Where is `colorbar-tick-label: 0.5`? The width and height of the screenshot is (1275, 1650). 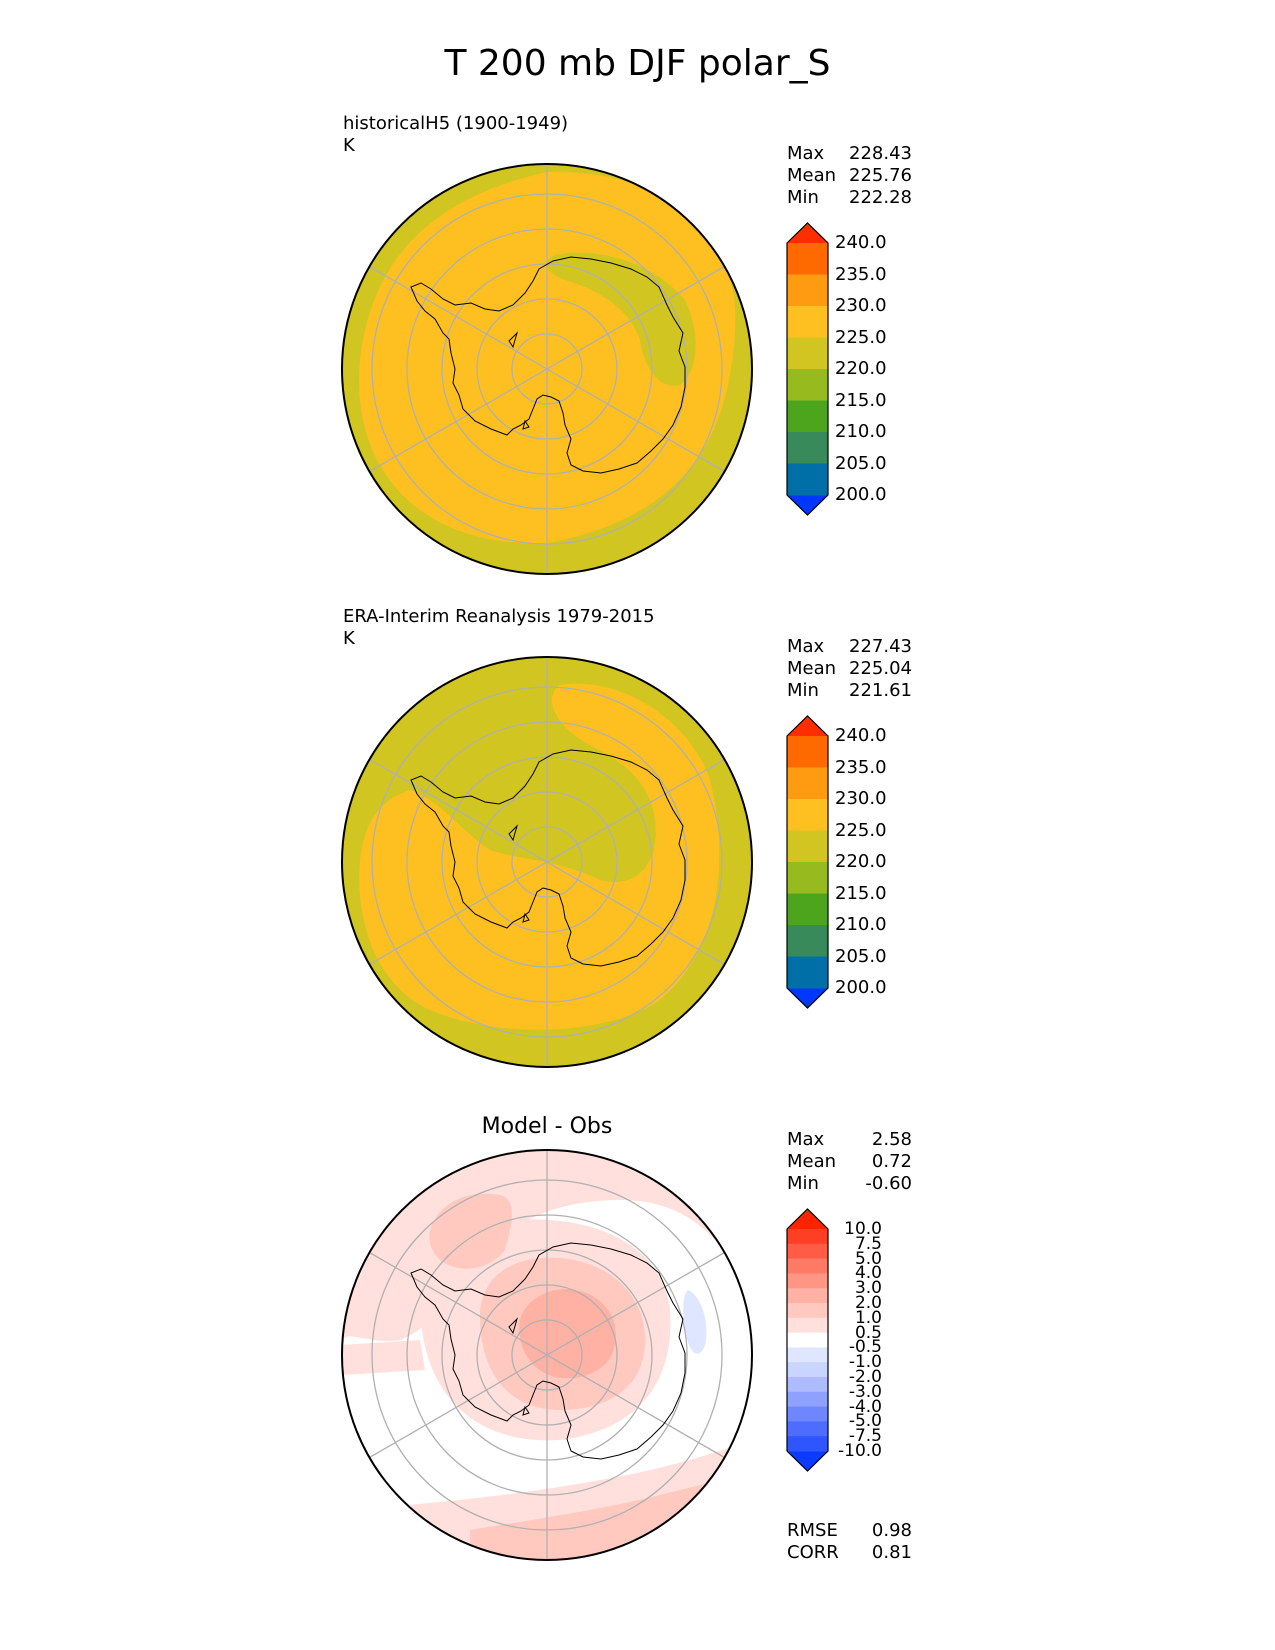
colorbar-tick-label: 0.5 is located at coordinates (868, 1332).